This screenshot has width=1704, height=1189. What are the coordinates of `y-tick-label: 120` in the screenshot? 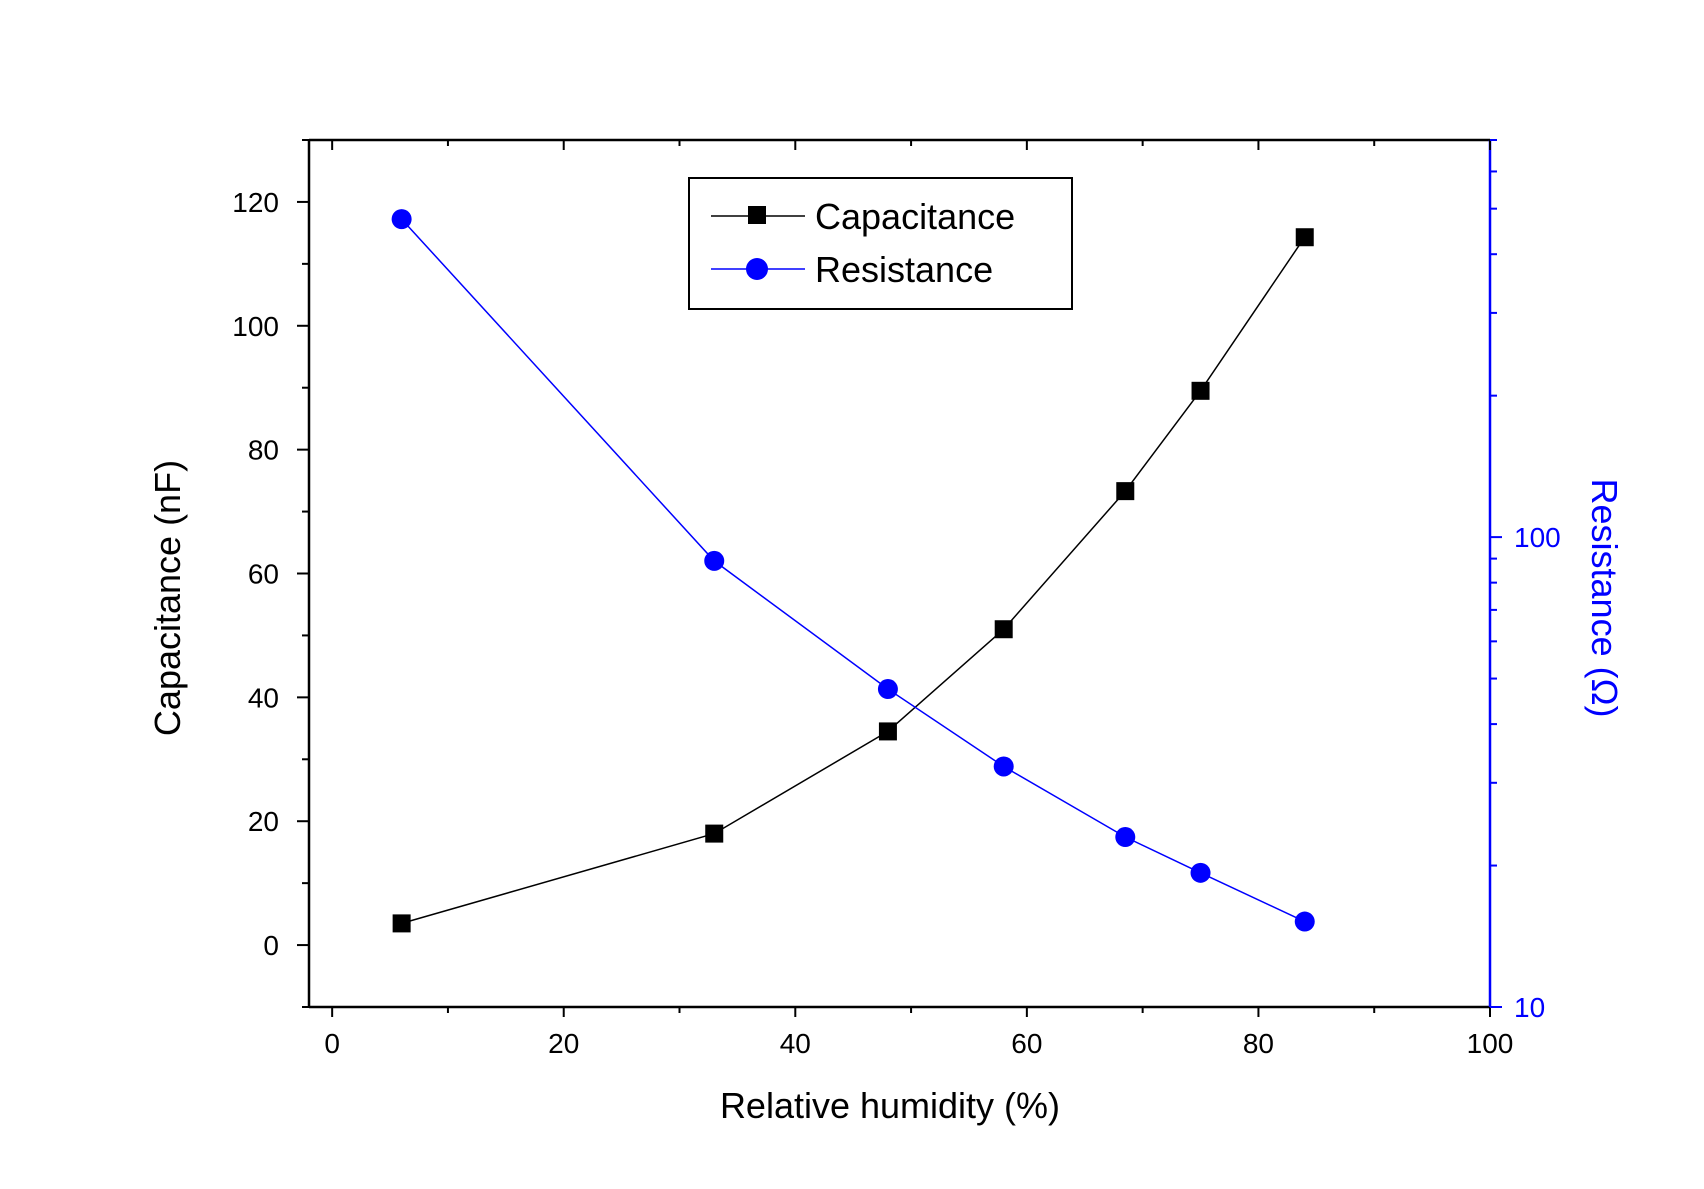 It's located at (255, 202).